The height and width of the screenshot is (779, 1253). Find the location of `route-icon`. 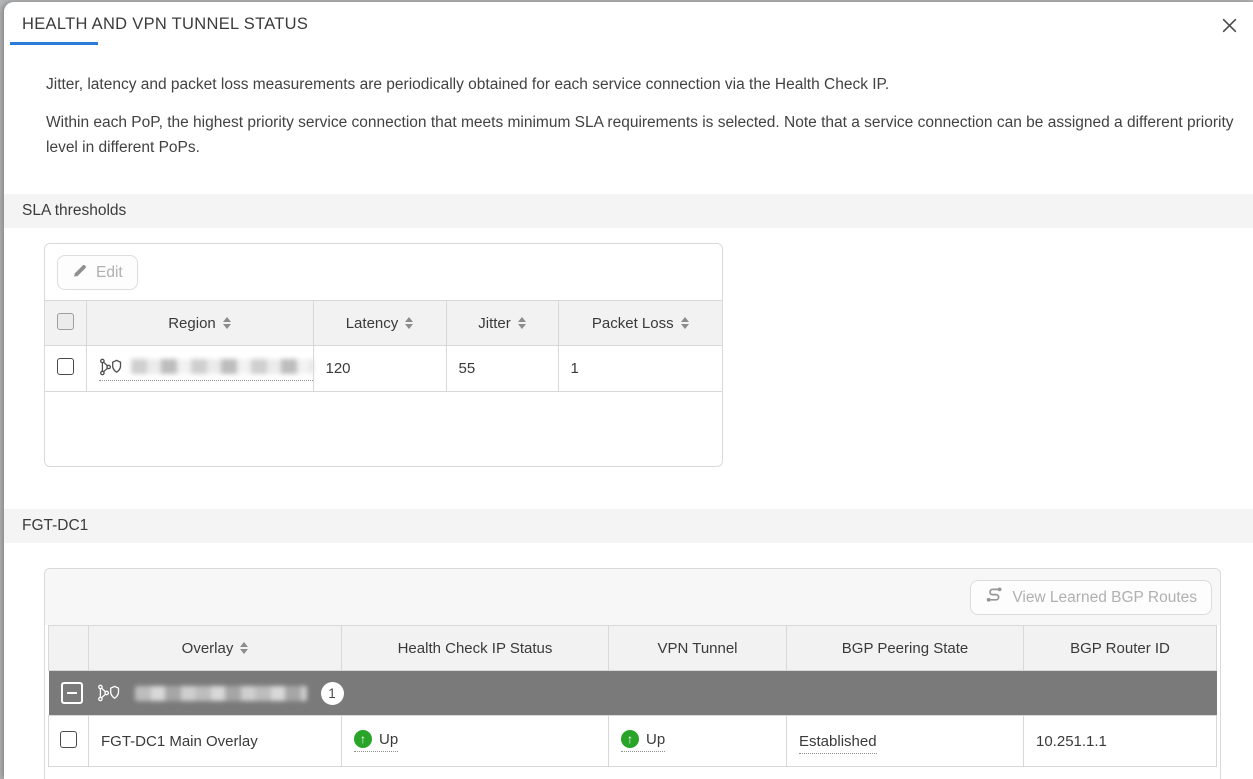

route-icon is located at coordinates (994, 597).